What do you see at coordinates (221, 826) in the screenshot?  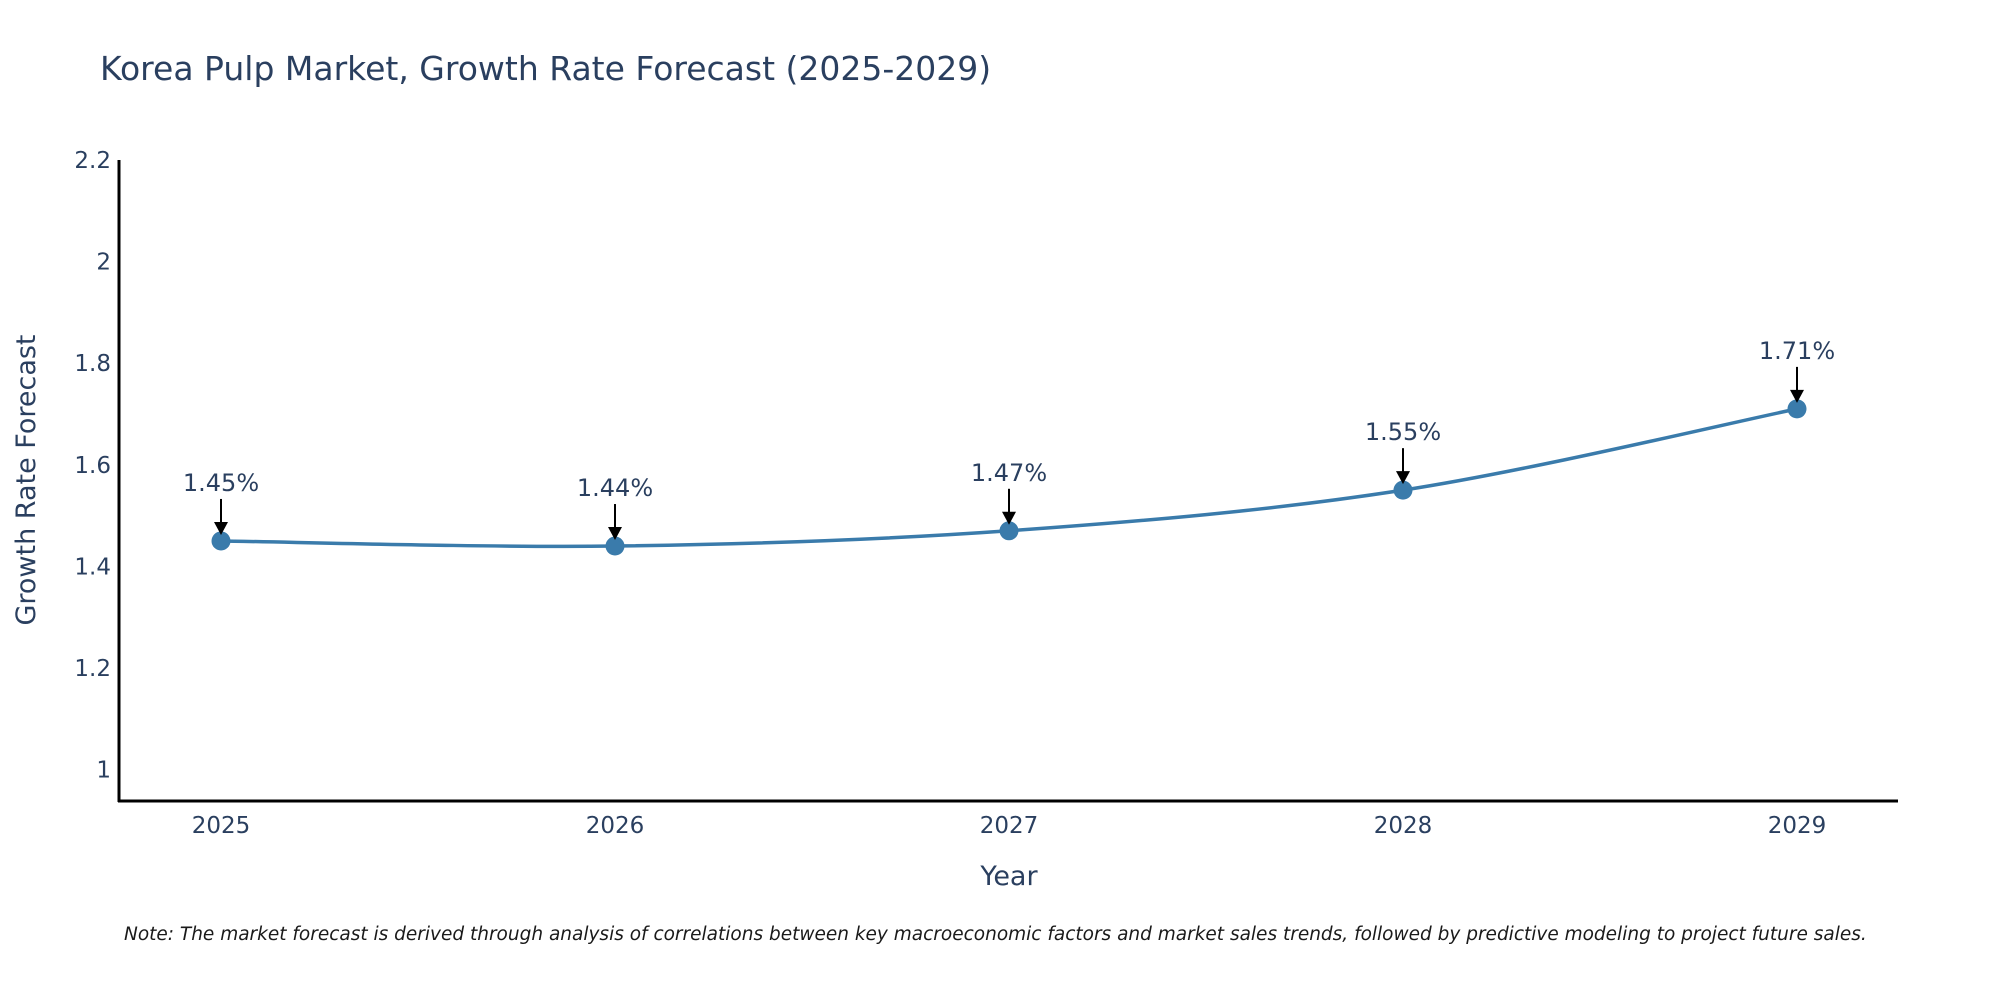 I see `x-tick-label: 2025` at bounding box center [221, 826].